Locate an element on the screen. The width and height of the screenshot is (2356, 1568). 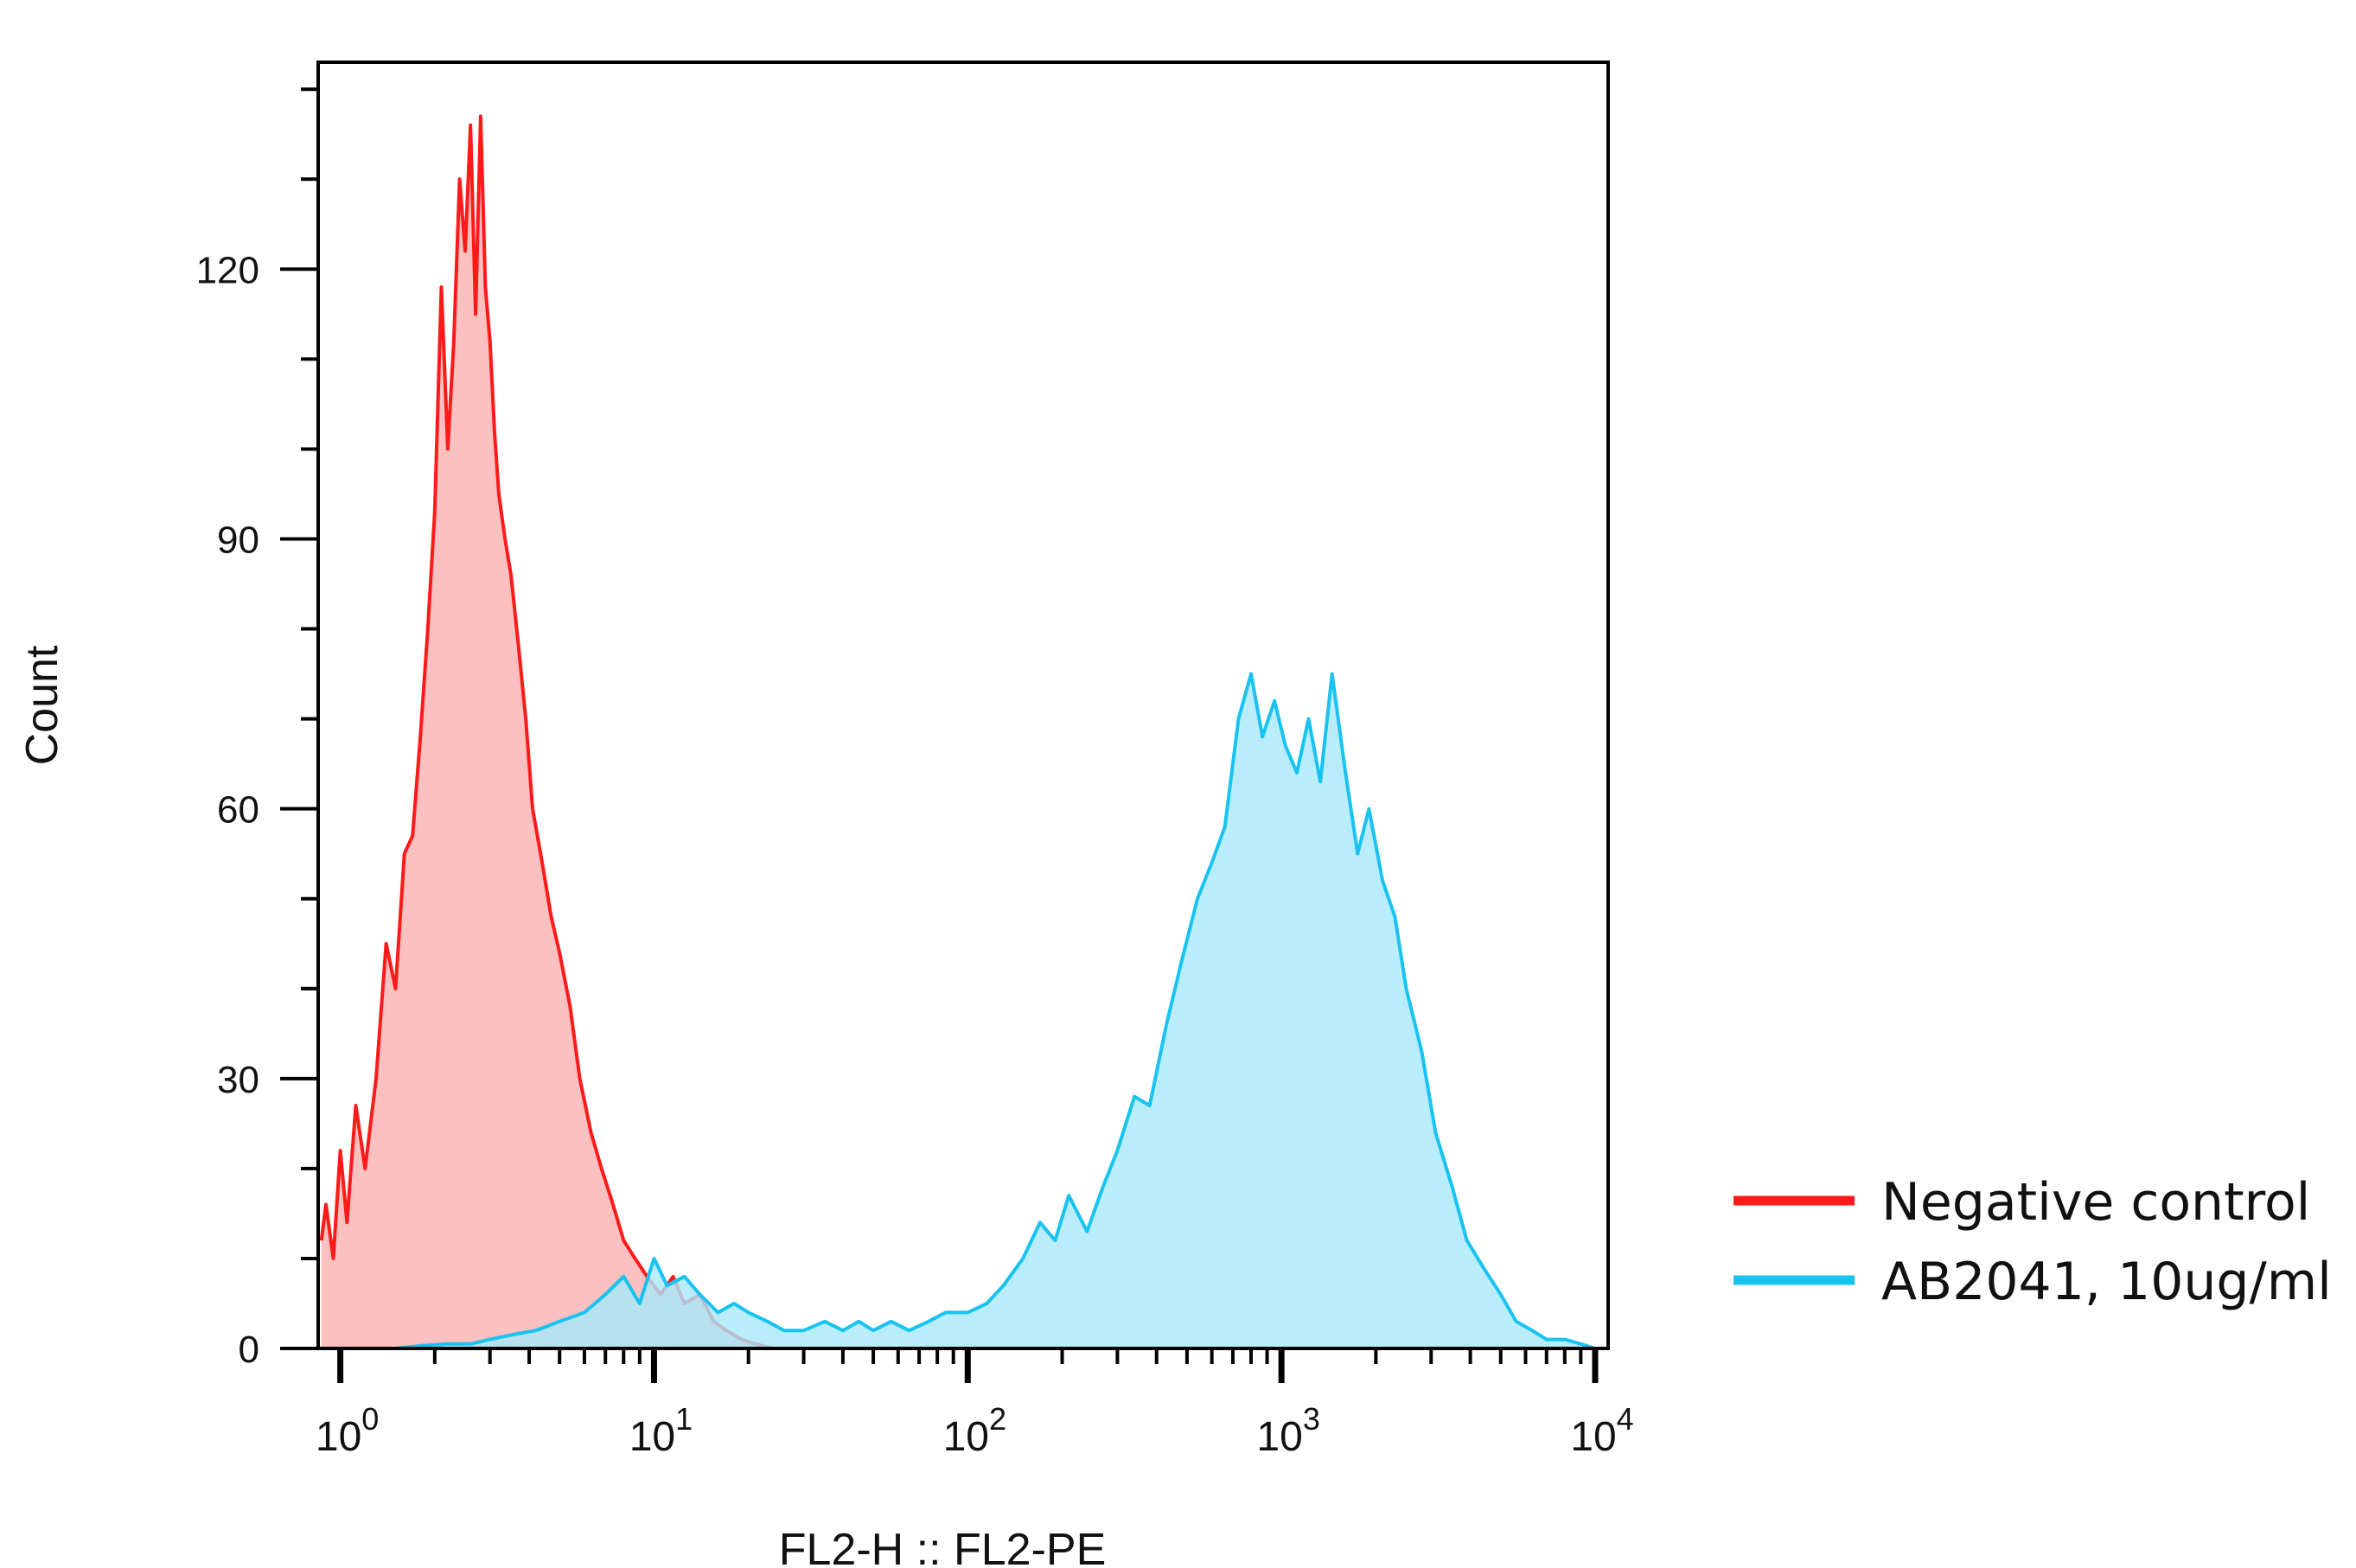
y-axis-title: Count is located at coordinates (42, 705).